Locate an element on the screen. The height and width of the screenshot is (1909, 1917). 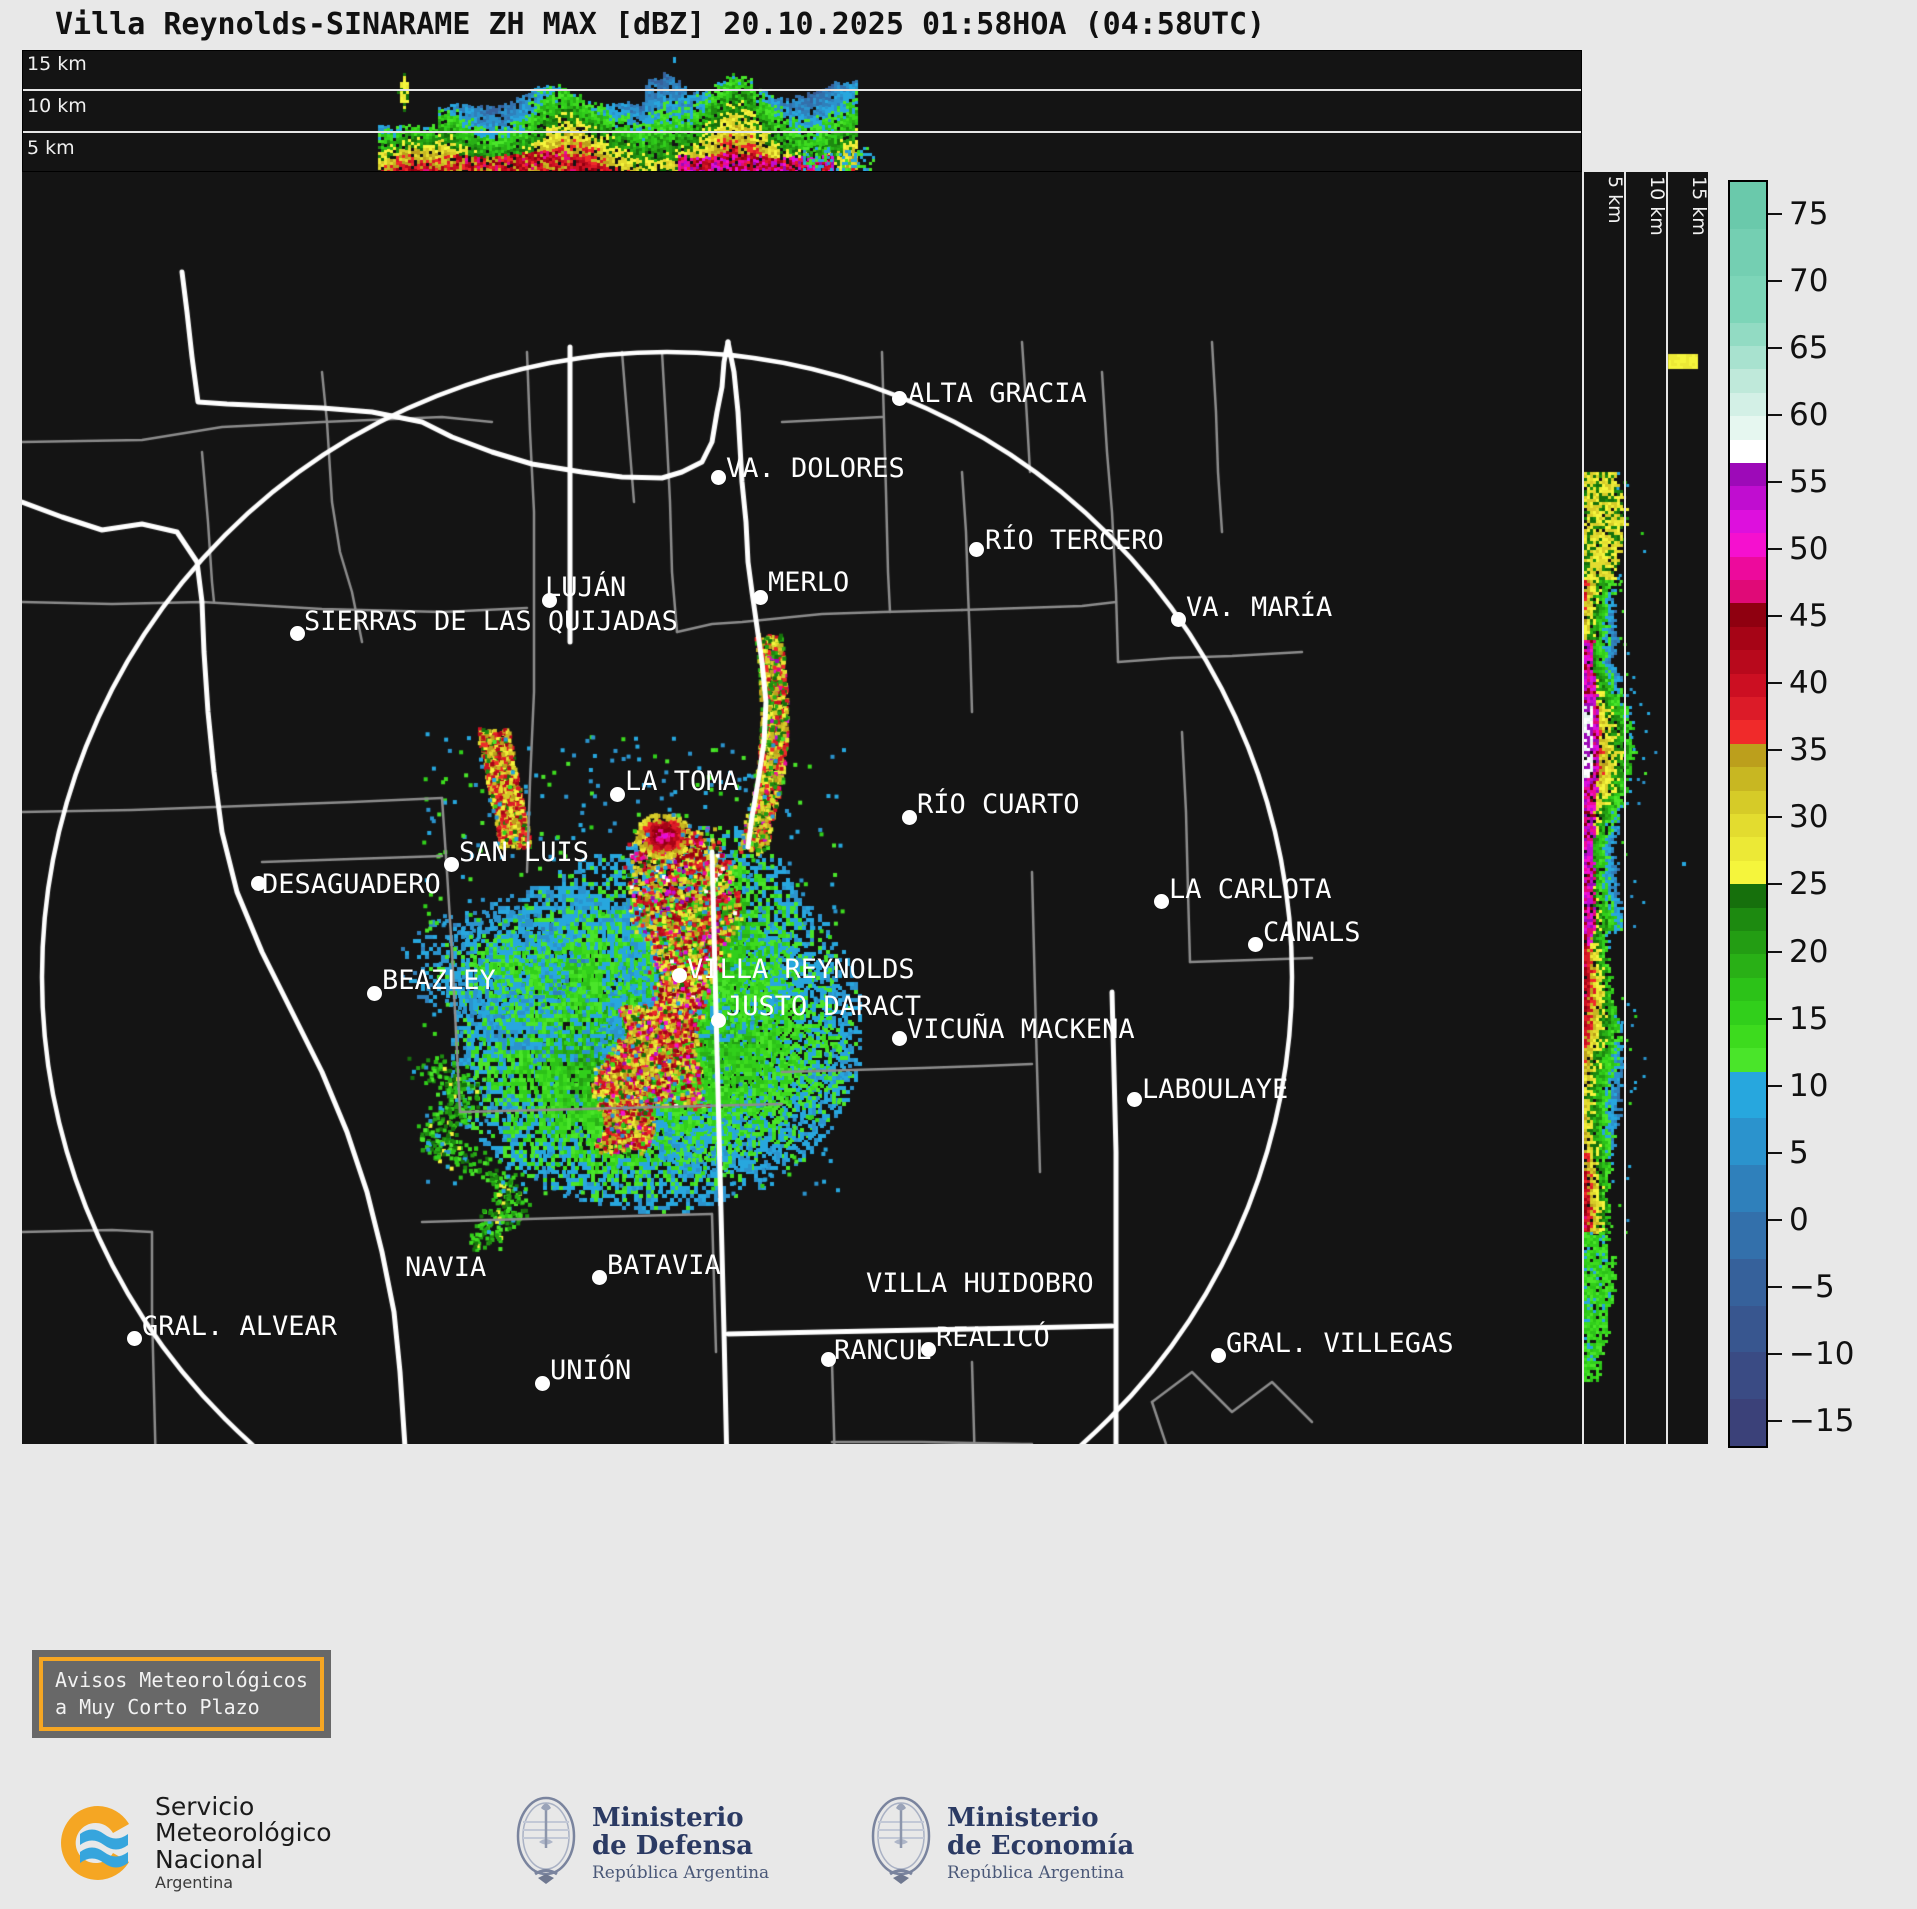
top-cross-section-echo is located at coordinates (802, 111).